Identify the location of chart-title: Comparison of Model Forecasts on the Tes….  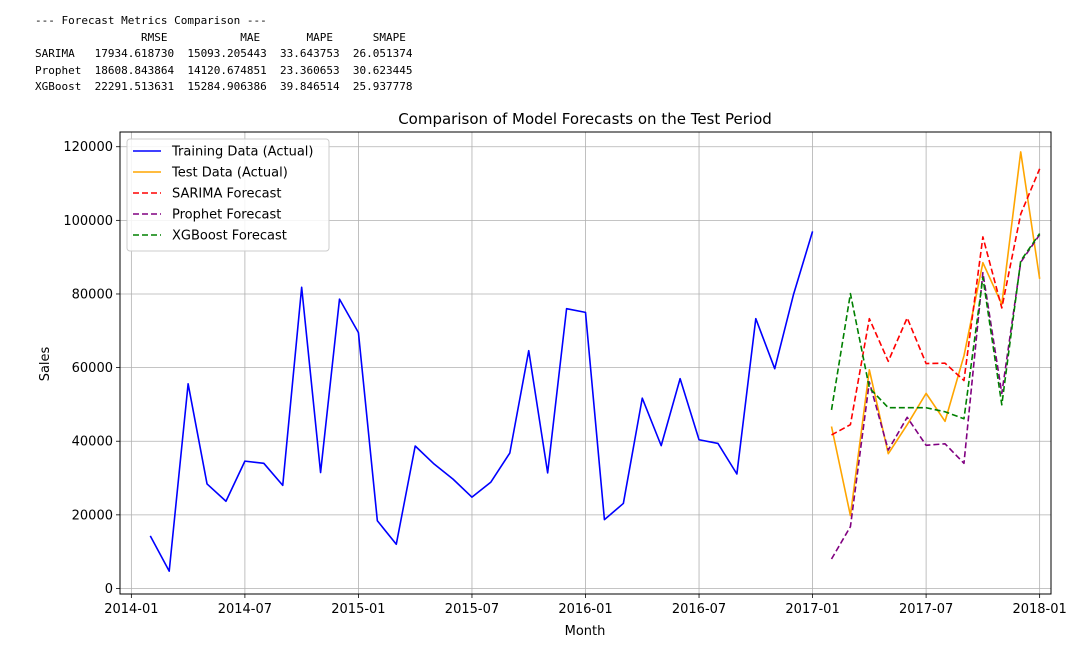
(585, 119).